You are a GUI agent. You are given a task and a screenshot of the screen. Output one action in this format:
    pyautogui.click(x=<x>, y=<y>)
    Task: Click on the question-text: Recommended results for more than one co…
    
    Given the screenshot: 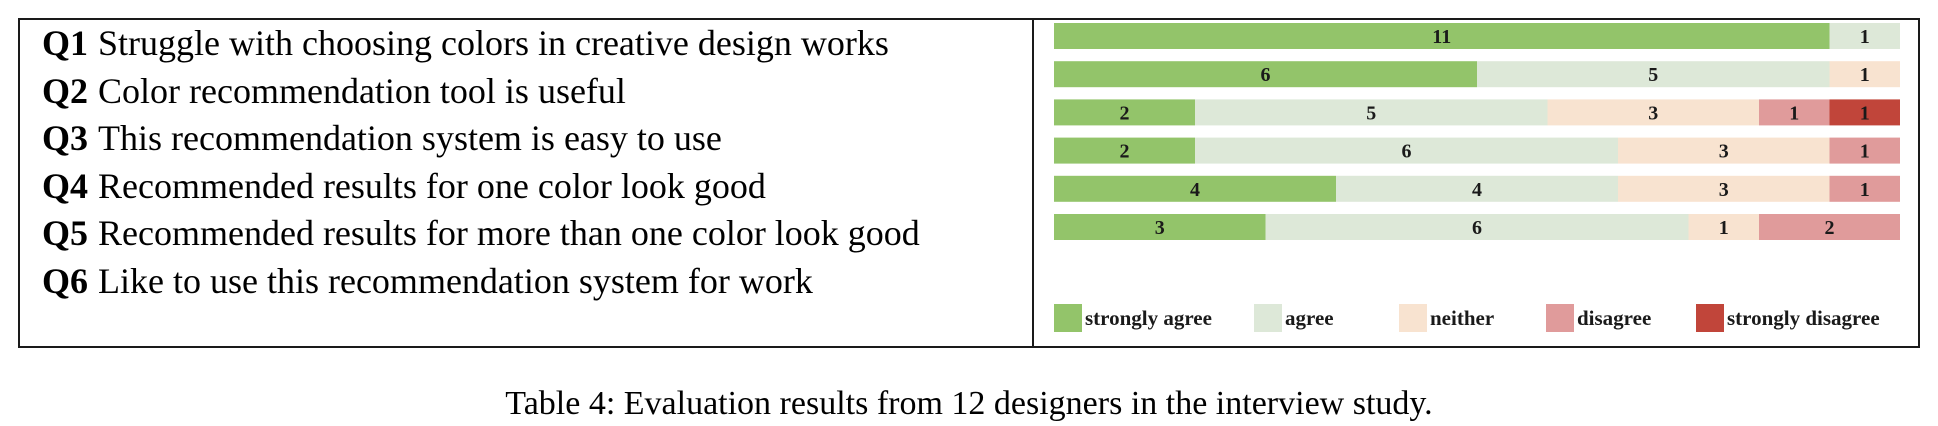 What is the action you would take?
    pyautogui.click(x=509, y=233)
    